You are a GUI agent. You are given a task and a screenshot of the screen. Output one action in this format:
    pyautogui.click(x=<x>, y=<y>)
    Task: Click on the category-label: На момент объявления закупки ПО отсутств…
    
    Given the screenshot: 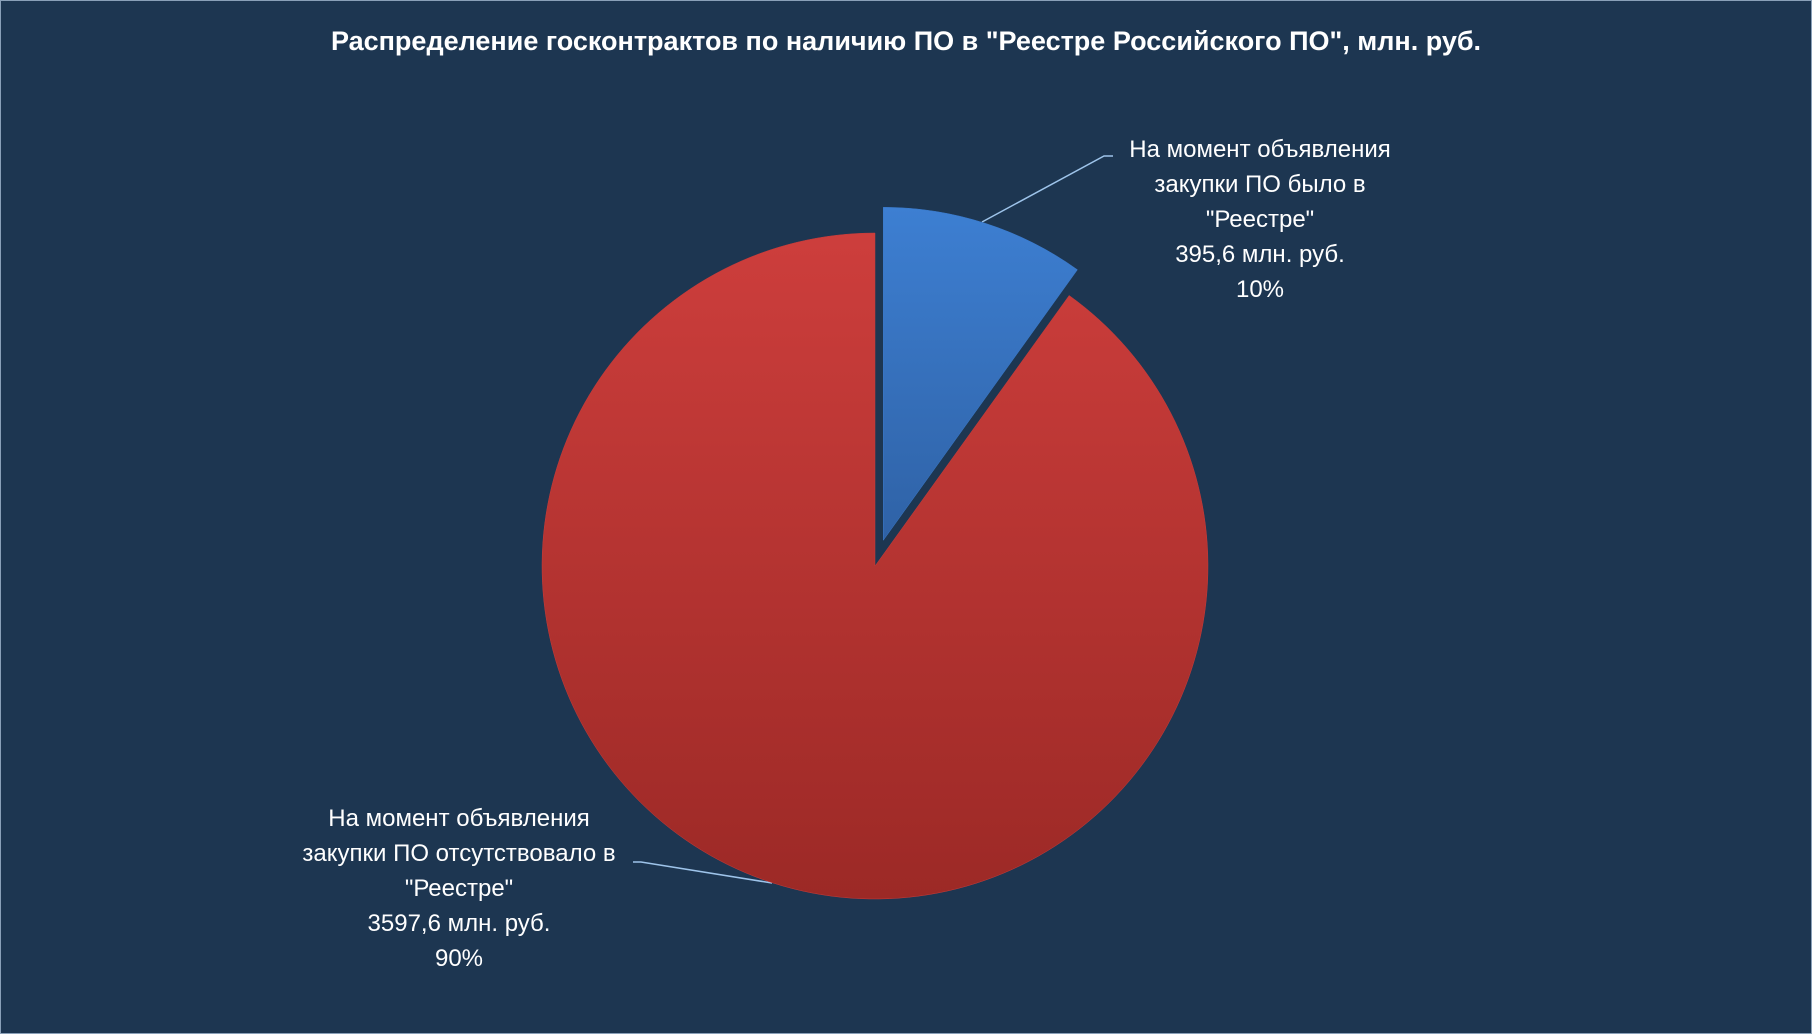 What is the action you would take?
    pyautogui.click(x=459, y=853)
    